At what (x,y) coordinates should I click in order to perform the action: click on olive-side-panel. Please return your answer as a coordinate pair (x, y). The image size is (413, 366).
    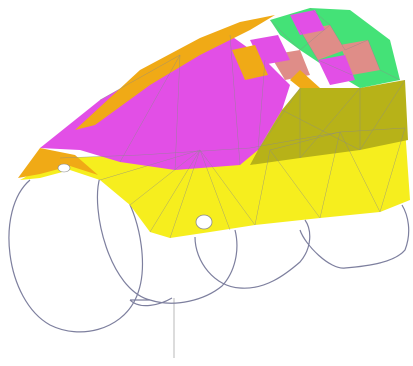
    Looking at the image, I should click on (329, 122).